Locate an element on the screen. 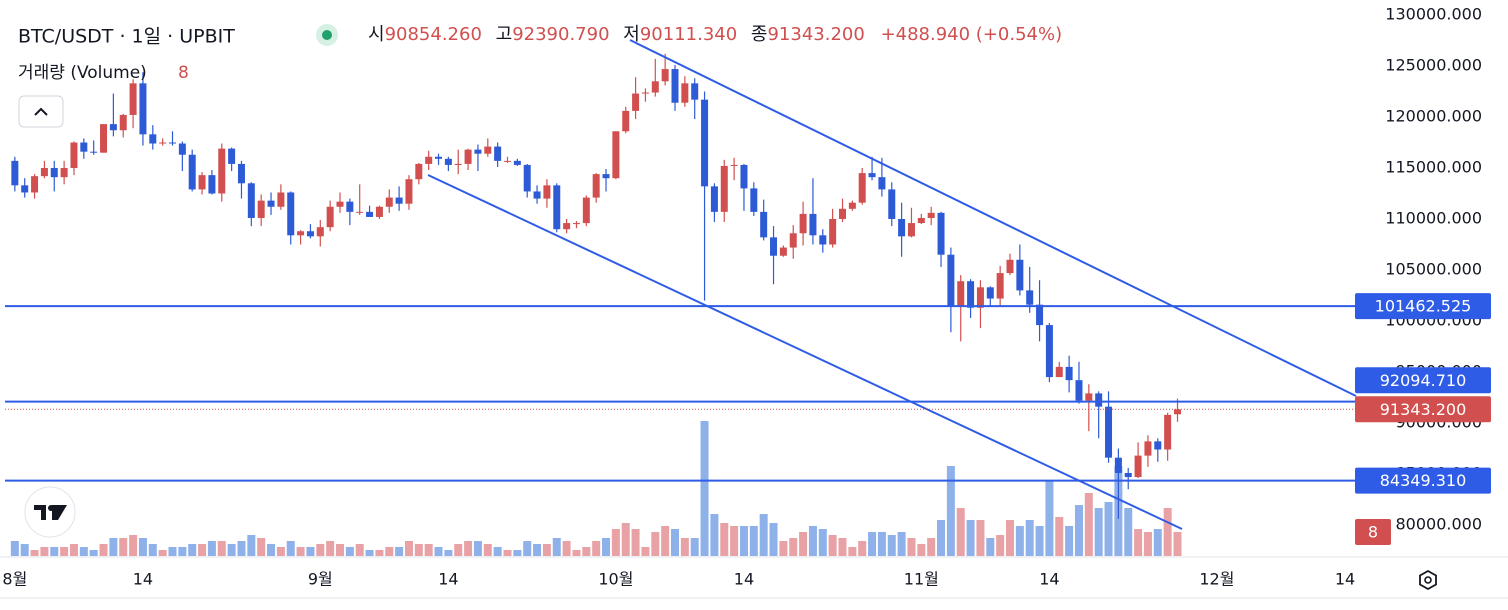  y-tick-label: 110000.000 is located at coordinates (1433, 217).